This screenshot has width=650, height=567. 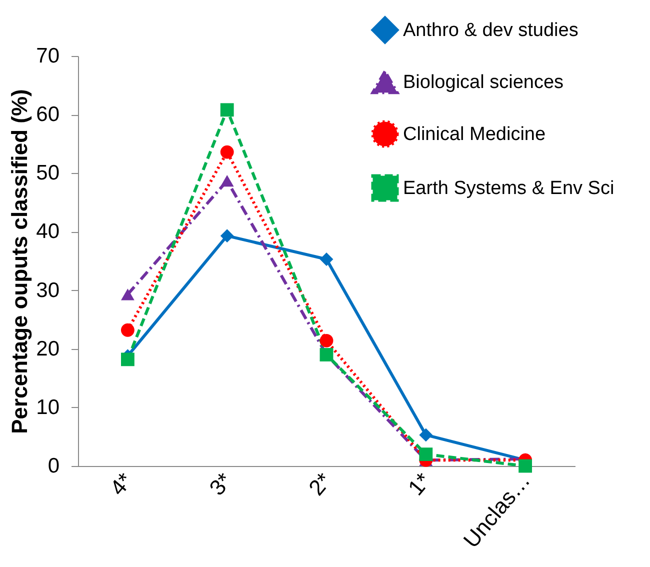 What do you see at coordinates (48, 407) in the screenshot?
I see `y-tick-label: 10` at bounding box center [48, 407].